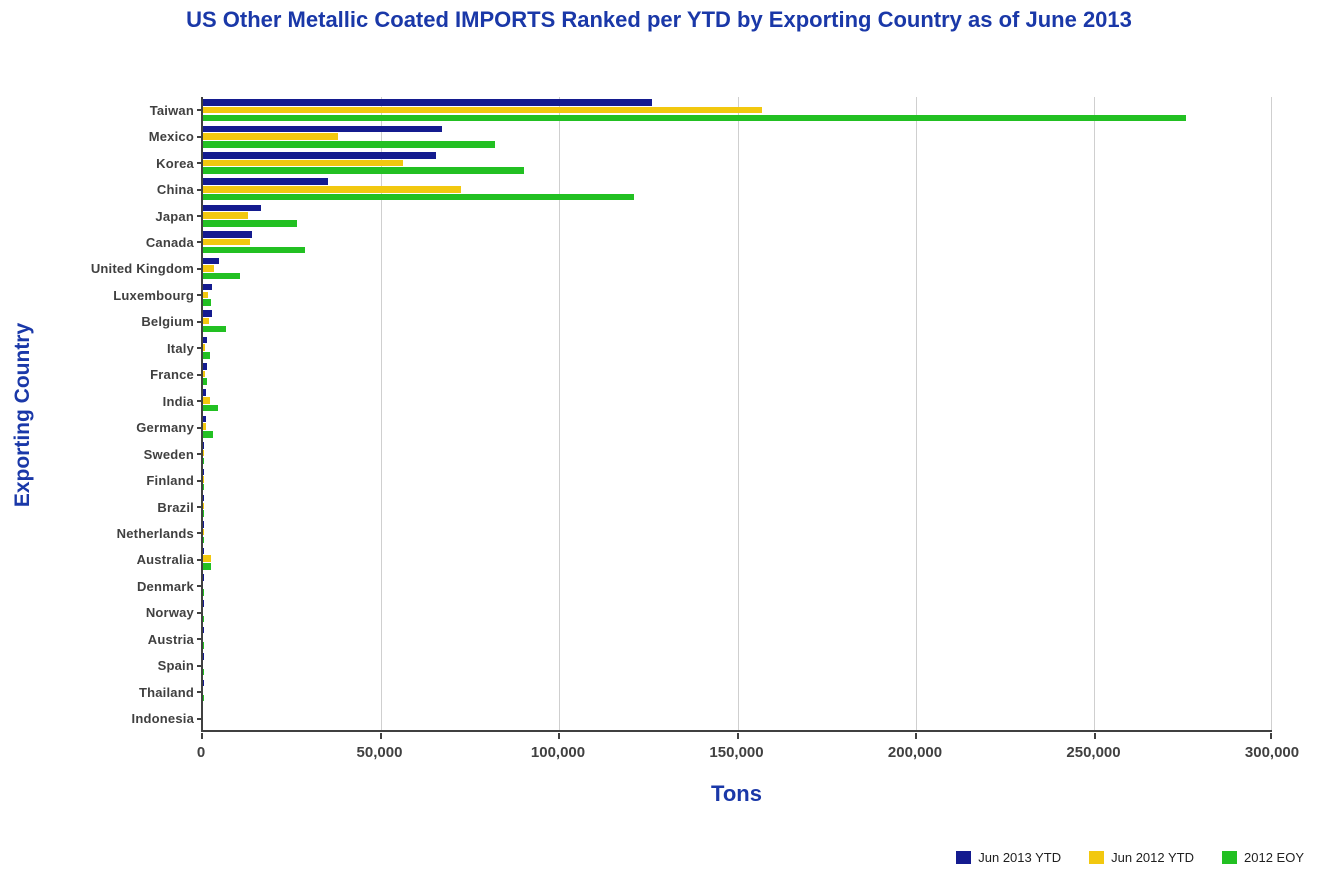 The height and width of the screenshot is (876, 1318). Describe the element at coordinates (170, 639) in the screenshot. I see `category-label-text: Austria` at that location.